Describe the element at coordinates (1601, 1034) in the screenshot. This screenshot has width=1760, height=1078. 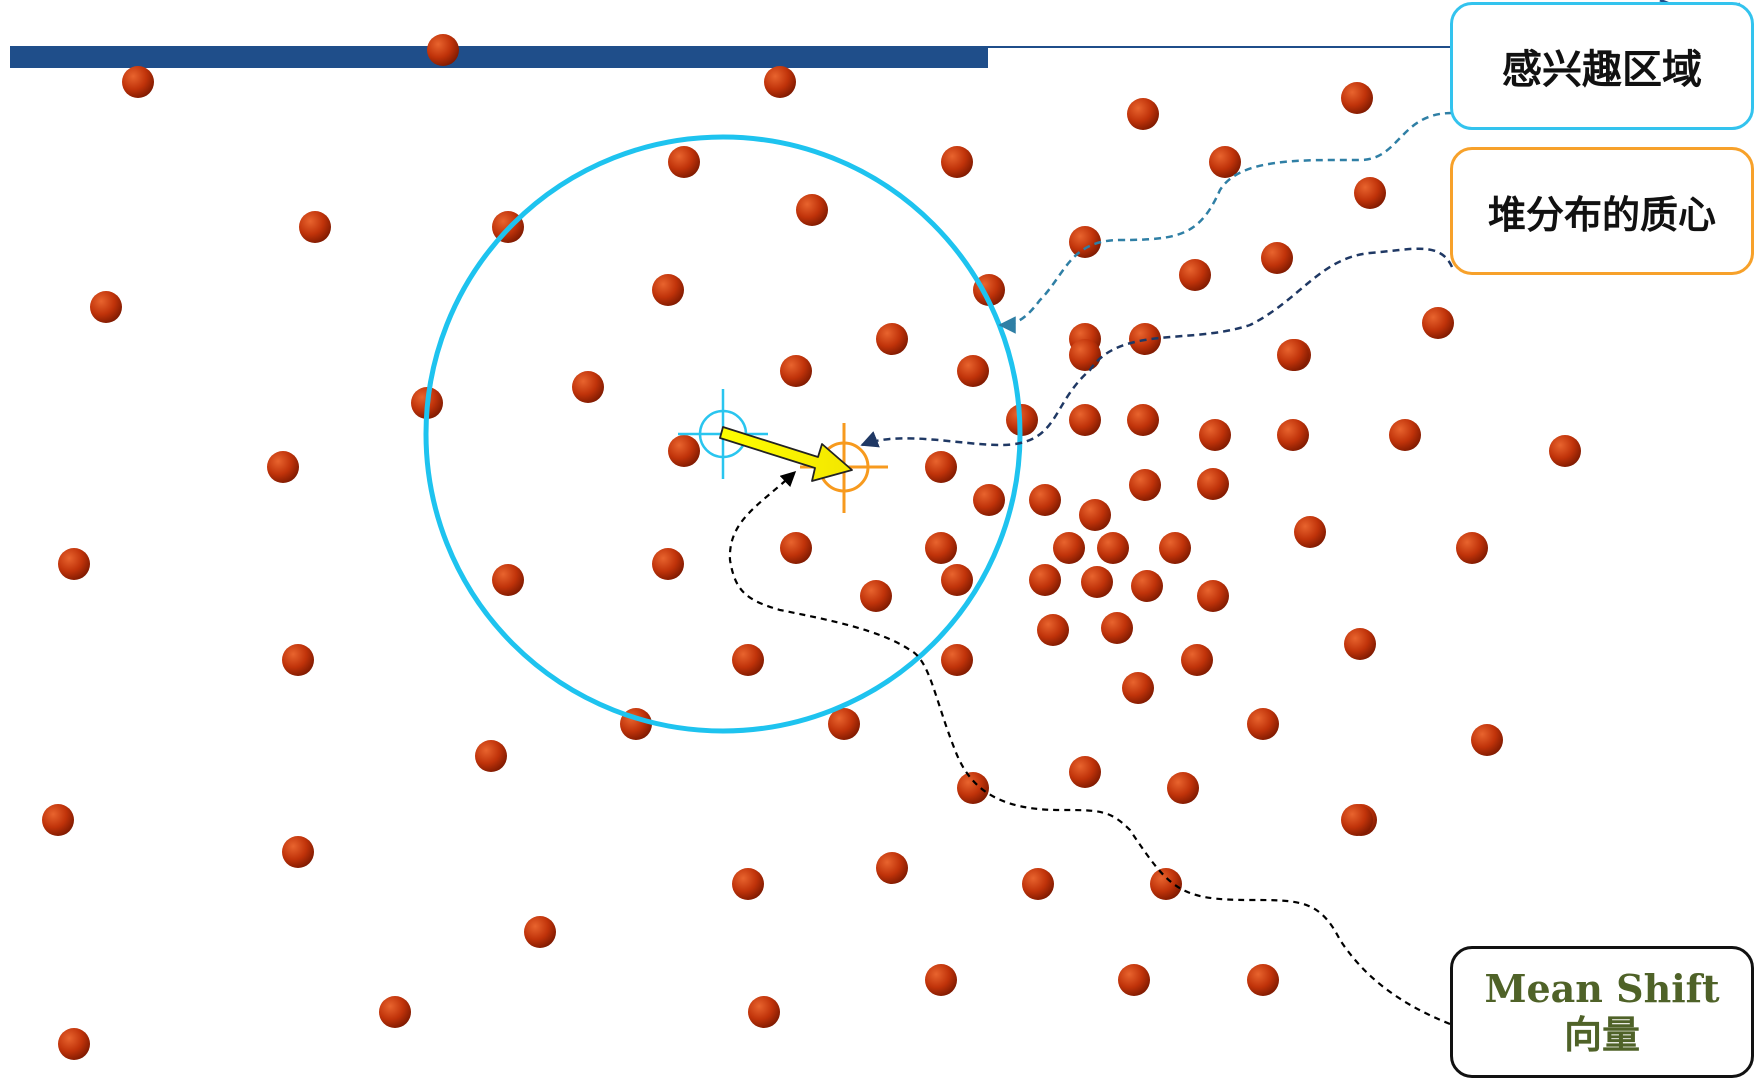
I see `mean-shift-label-line2: 向量` at that location.